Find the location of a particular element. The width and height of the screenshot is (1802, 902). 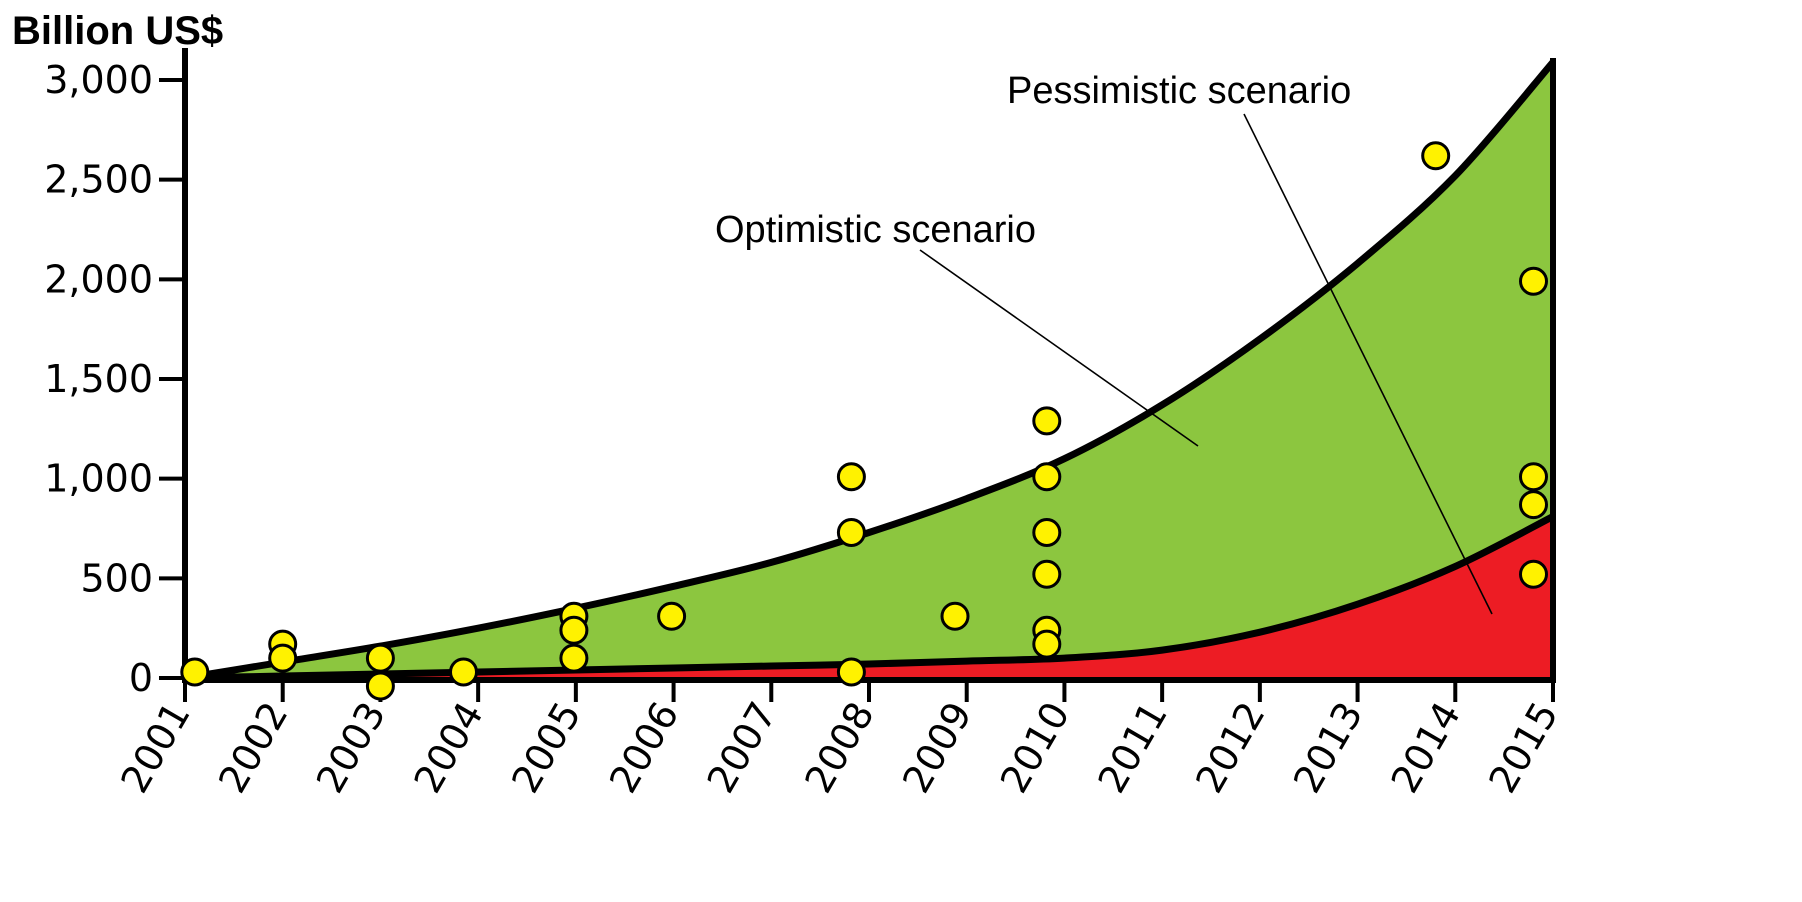

y-tick-label: 500 is located at coordinates (116, 578).